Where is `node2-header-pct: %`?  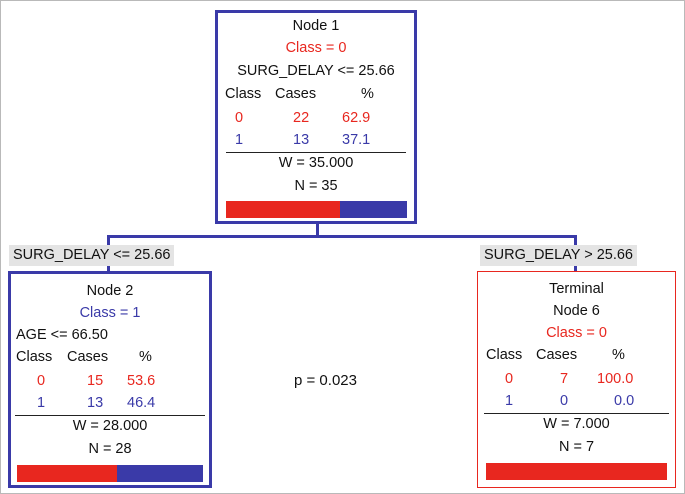 node2-header-pct: % is located at coordinates (145, 357).